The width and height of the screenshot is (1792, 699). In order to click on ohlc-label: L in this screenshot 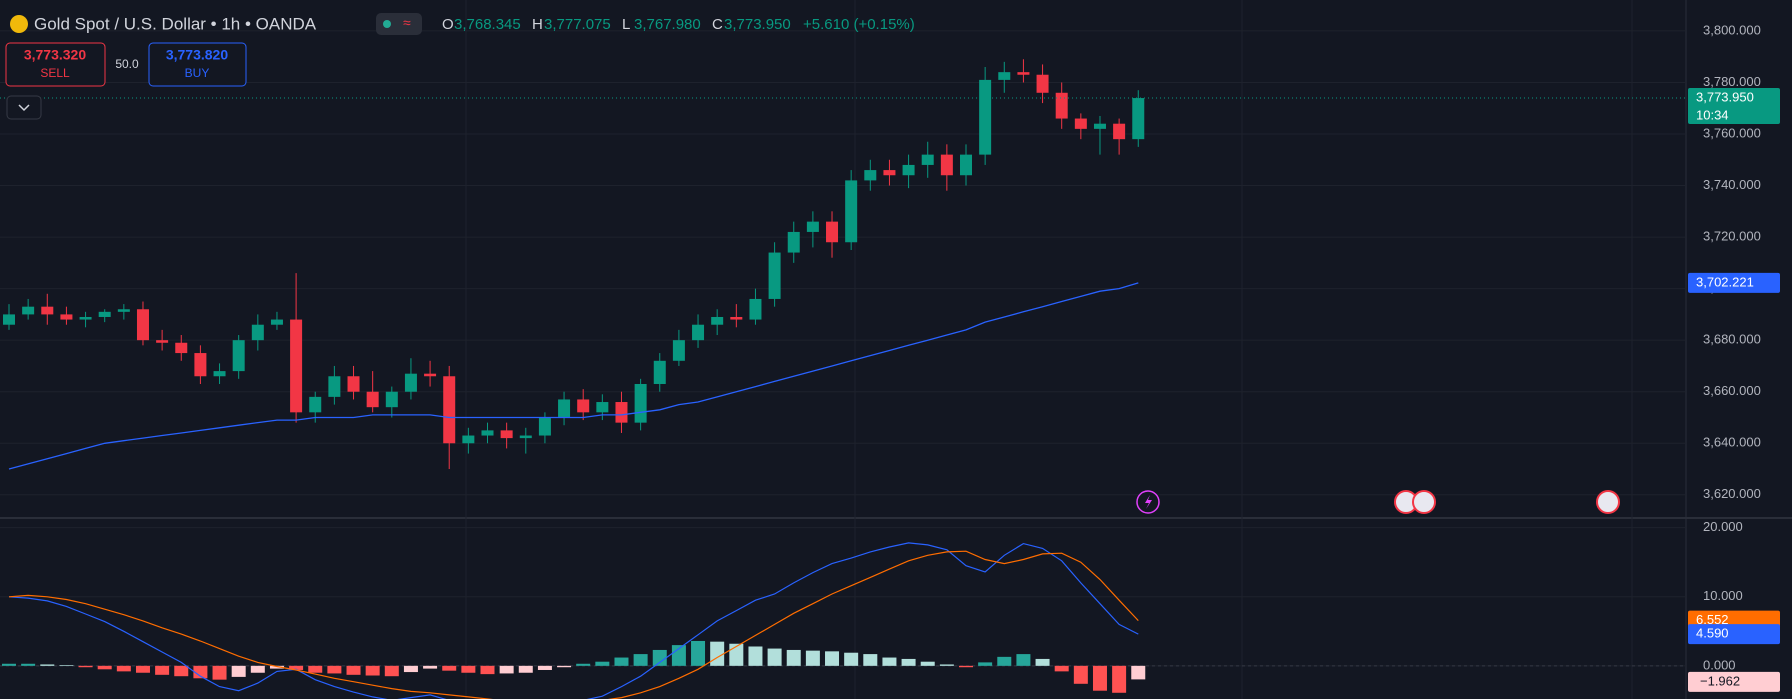, I will do `click(626, 24)`.